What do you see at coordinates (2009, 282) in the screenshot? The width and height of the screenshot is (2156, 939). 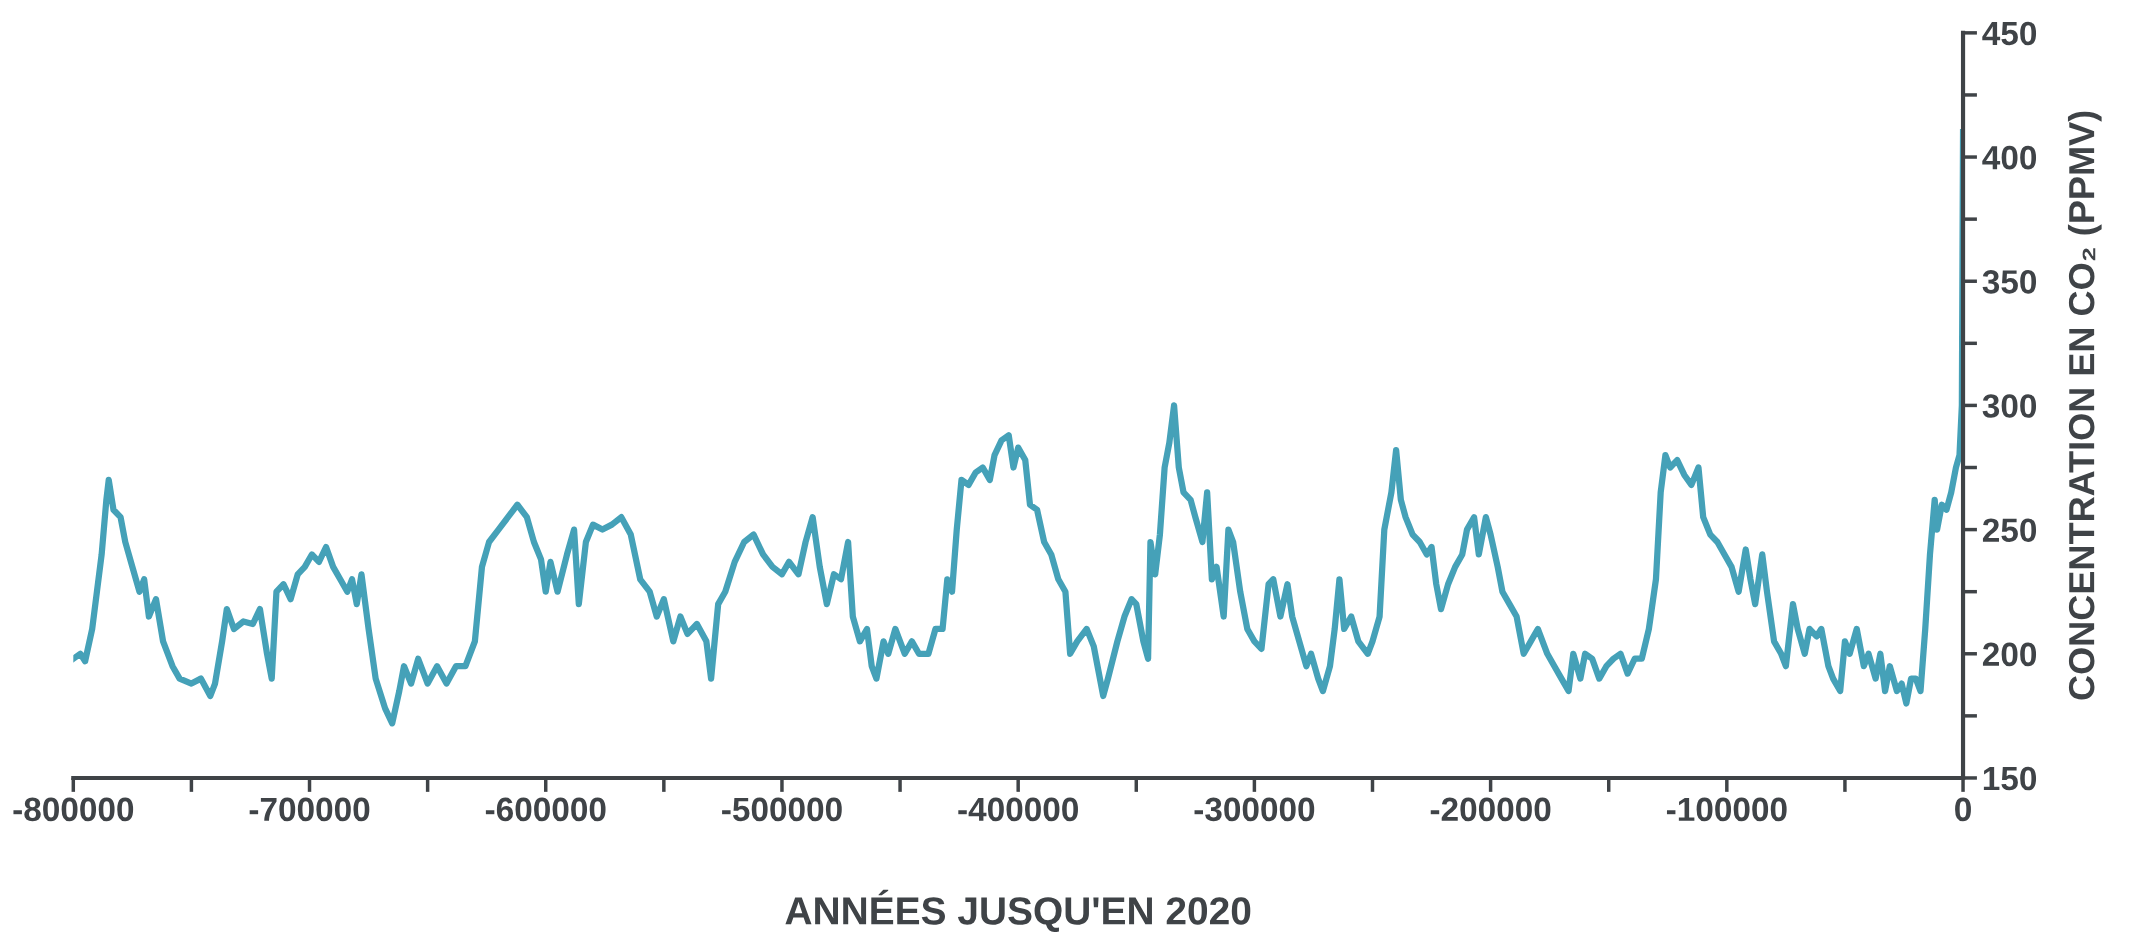 I see `y-tick-label: 350` at bounding box center [2009, 282].